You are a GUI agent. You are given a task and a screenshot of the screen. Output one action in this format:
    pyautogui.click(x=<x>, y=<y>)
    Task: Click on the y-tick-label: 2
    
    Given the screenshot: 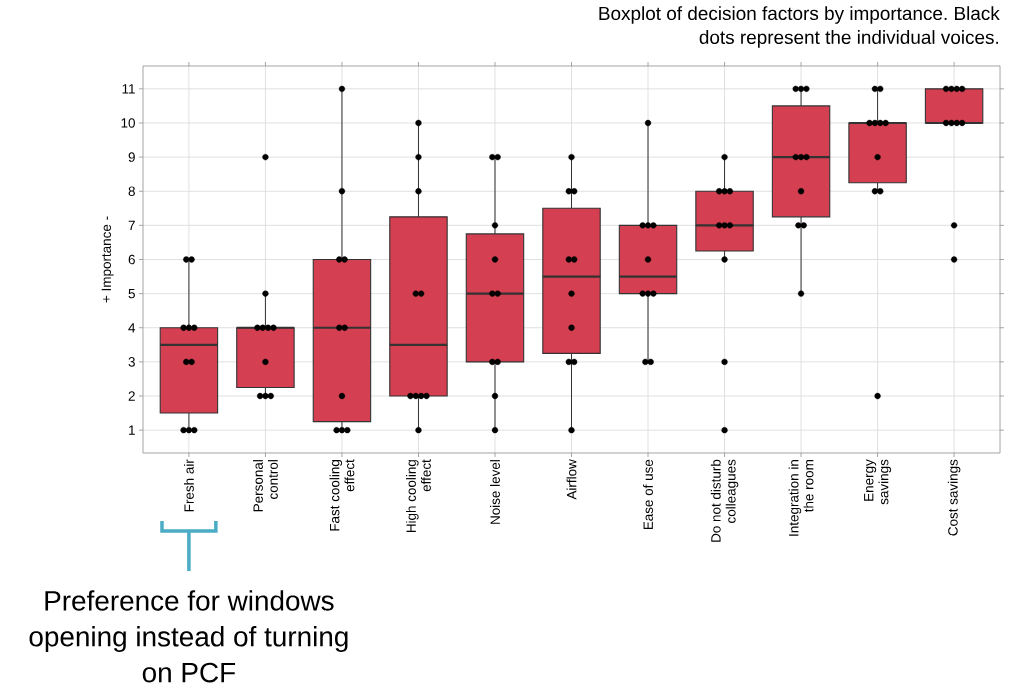 What is the action you would take?
    pyautogui.click(x=131, y=396)
    